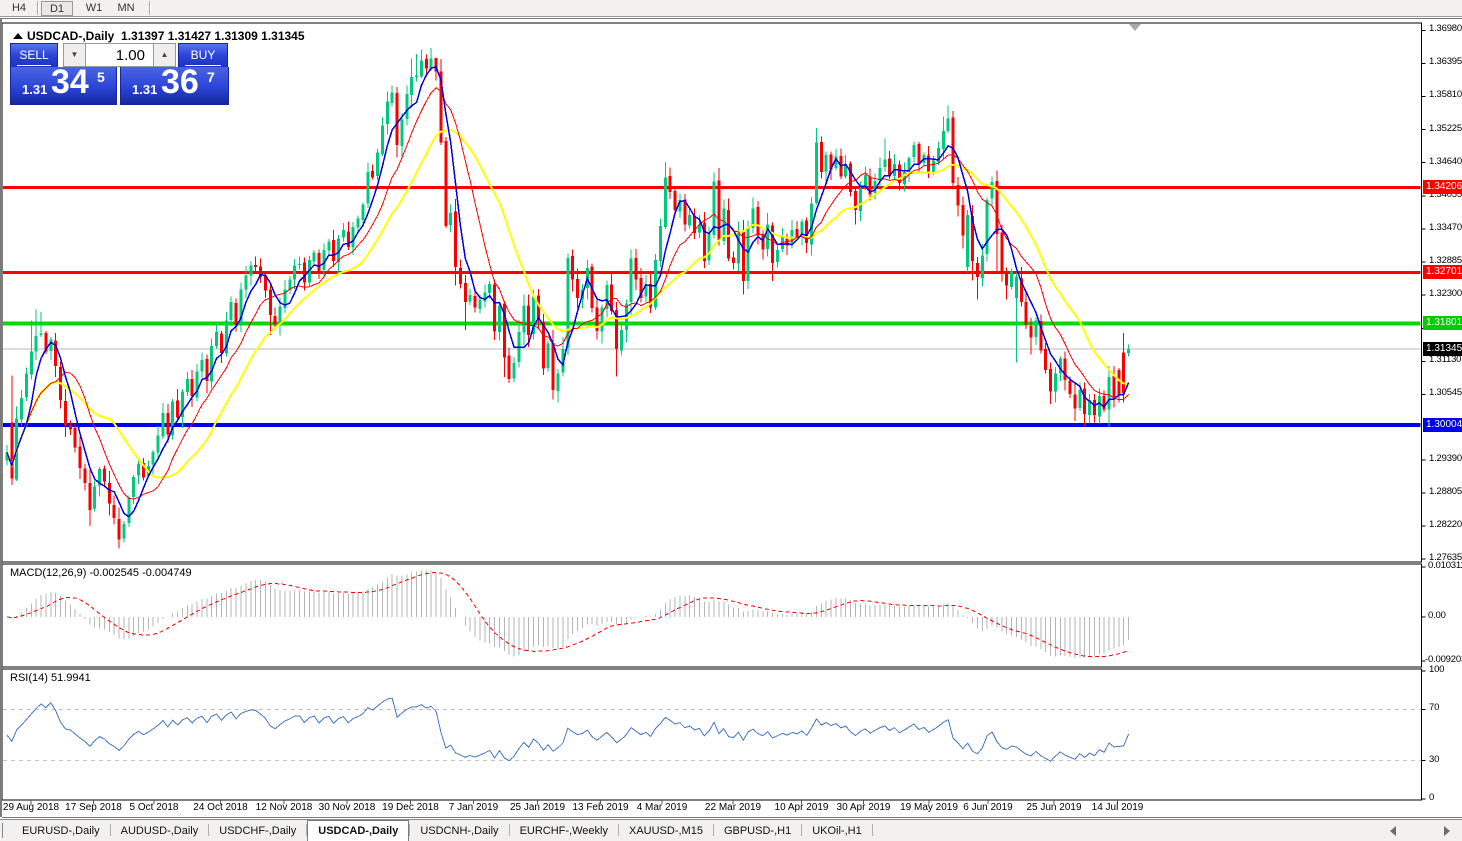 Image resolution: width=1462 pixels, height=841 pixels. Describe the element at coordinates (568, 729) in the screenshot. I see `rsi-line` at that location.